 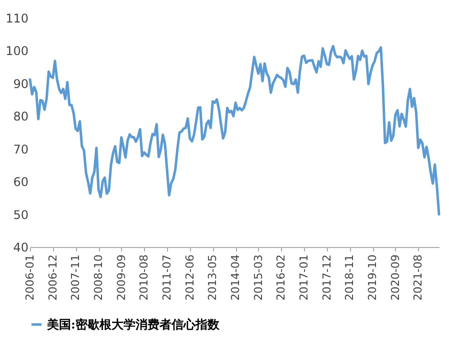 I want to click on x-tick-label: 2013-05, so click(x=213, y=277).